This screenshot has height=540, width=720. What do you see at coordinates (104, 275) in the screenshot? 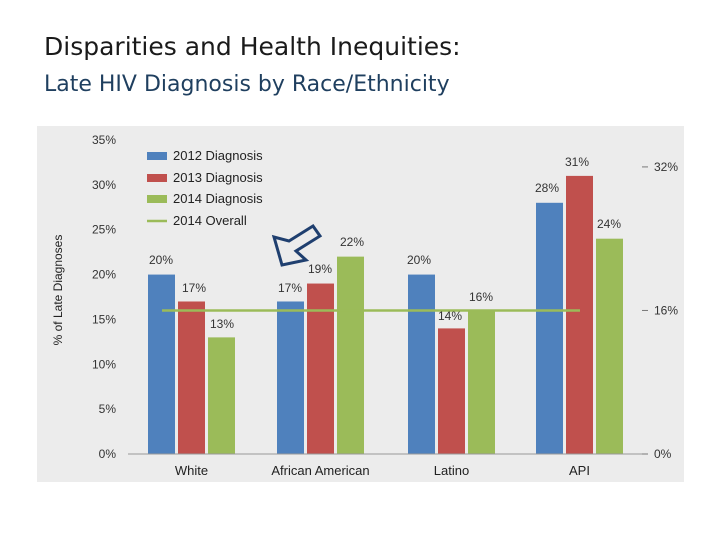
I see `y-tick-label: 20%` at bounding box center [104, 275].